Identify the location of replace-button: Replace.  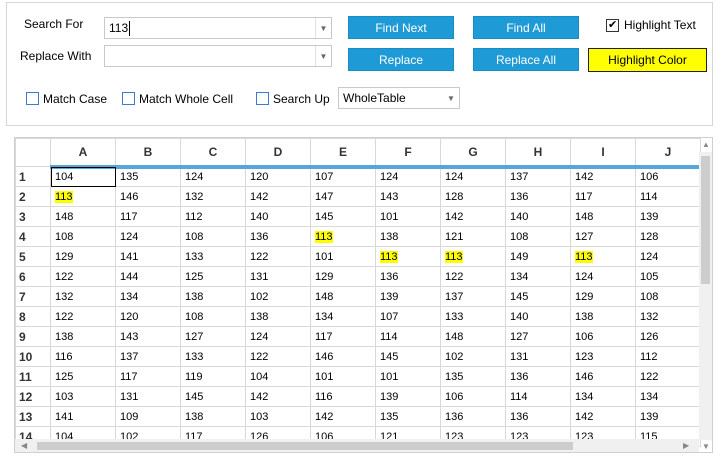
(401, 59).